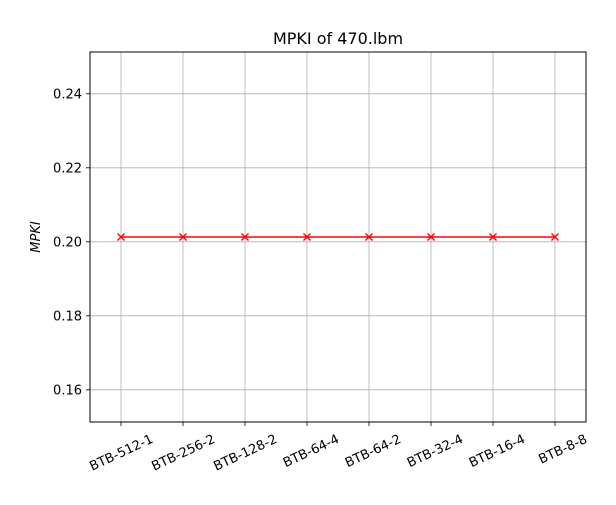  Describe the element at coordinates (311, 451) in the screenshot. I see `x-tick-label: BTB-64-4` at that location.